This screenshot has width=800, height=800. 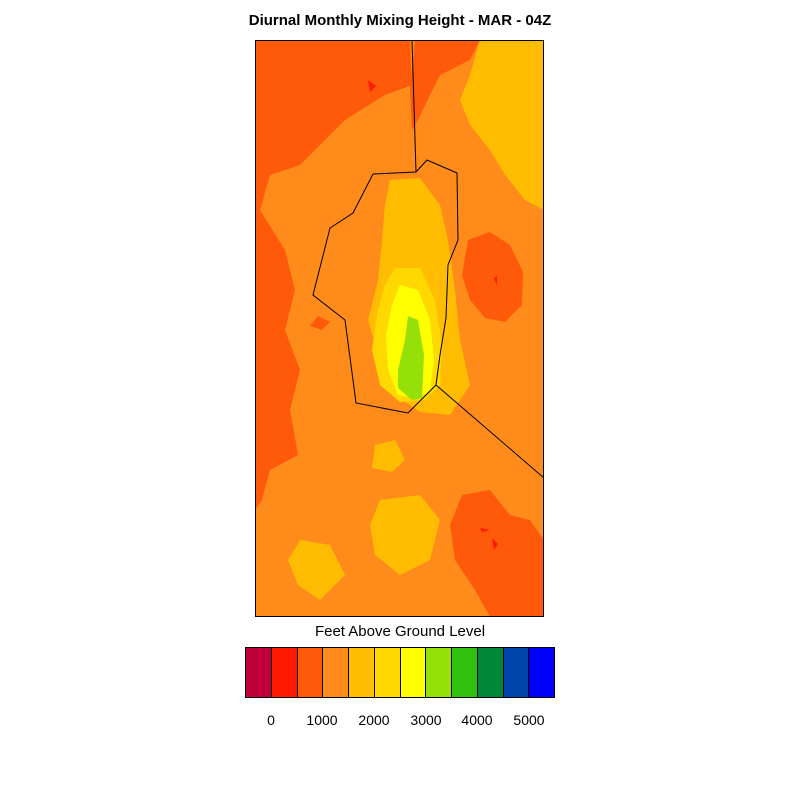 I want to click on colorbar-tick-label: 1000, so click(x=322, y=720).